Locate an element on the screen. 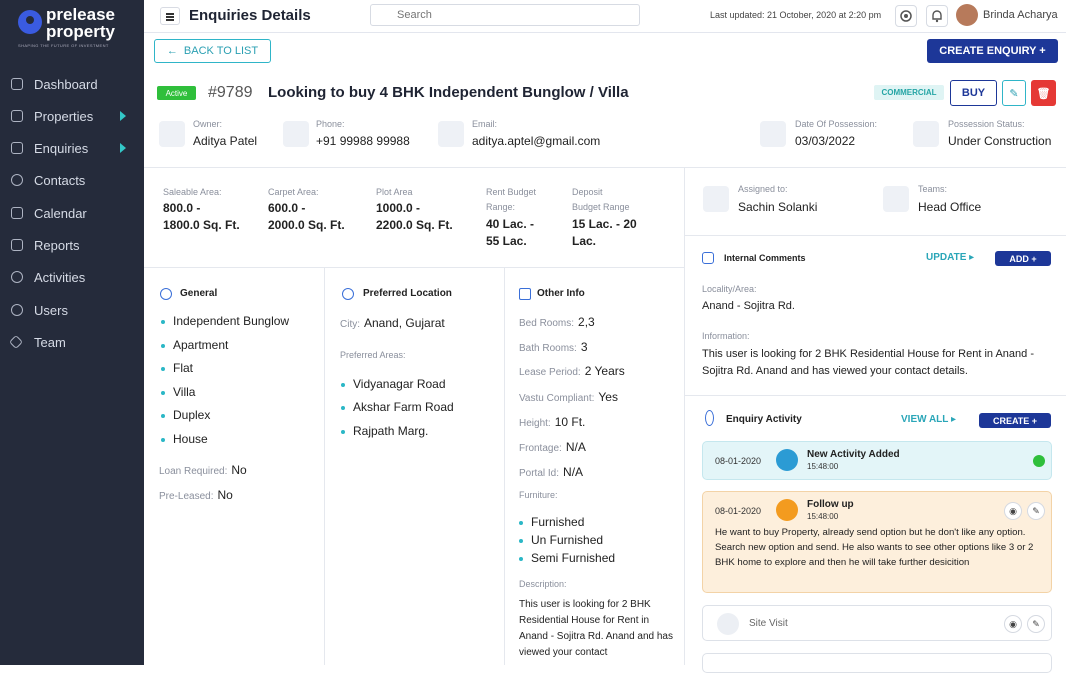  gear-icon is located at coordinates (906, 16).